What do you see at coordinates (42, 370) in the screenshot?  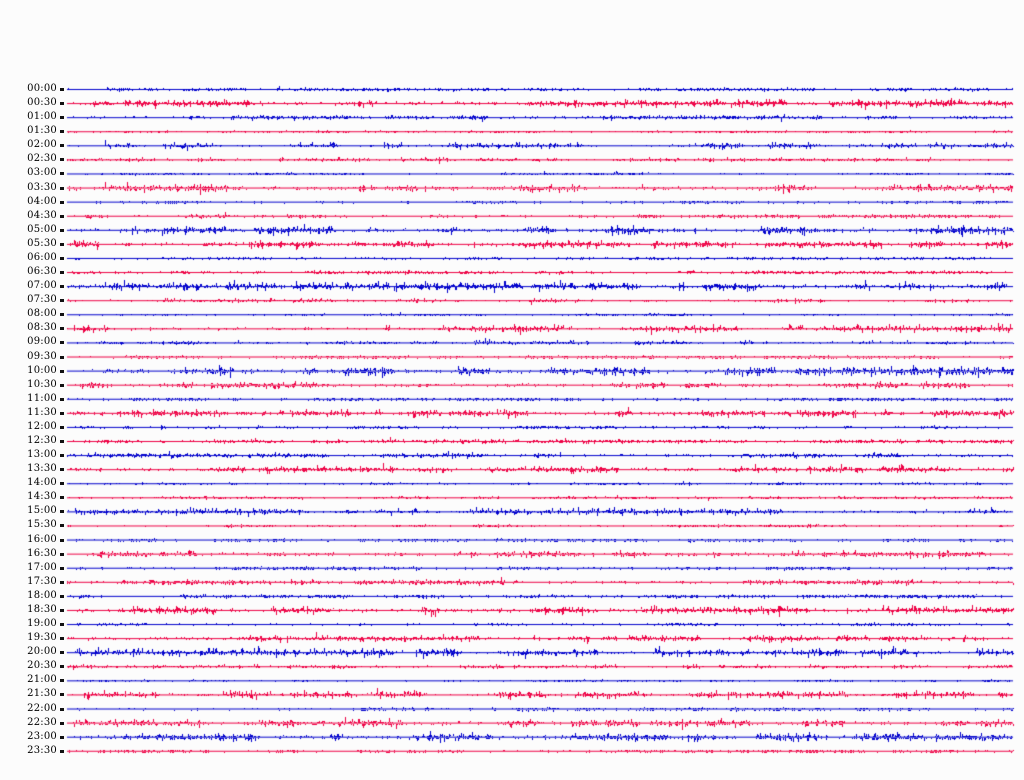 I see `time-label-1000: 10:00` at bounding box center [42, 370].